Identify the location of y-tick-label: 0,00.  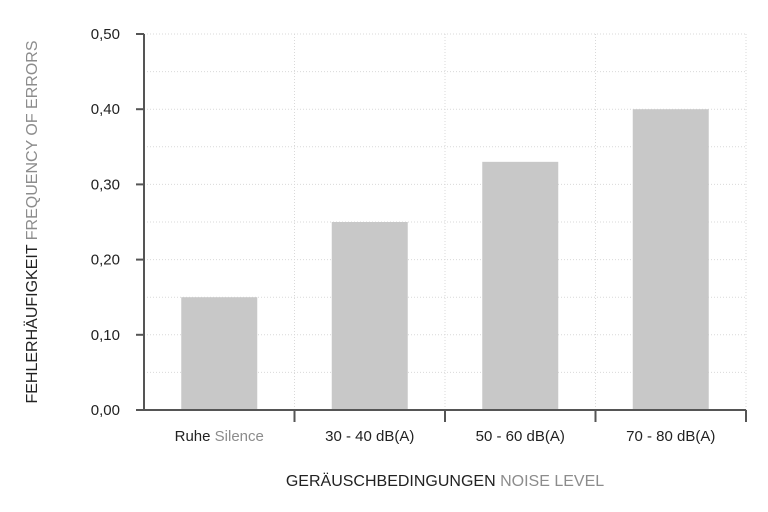
(105, 410).